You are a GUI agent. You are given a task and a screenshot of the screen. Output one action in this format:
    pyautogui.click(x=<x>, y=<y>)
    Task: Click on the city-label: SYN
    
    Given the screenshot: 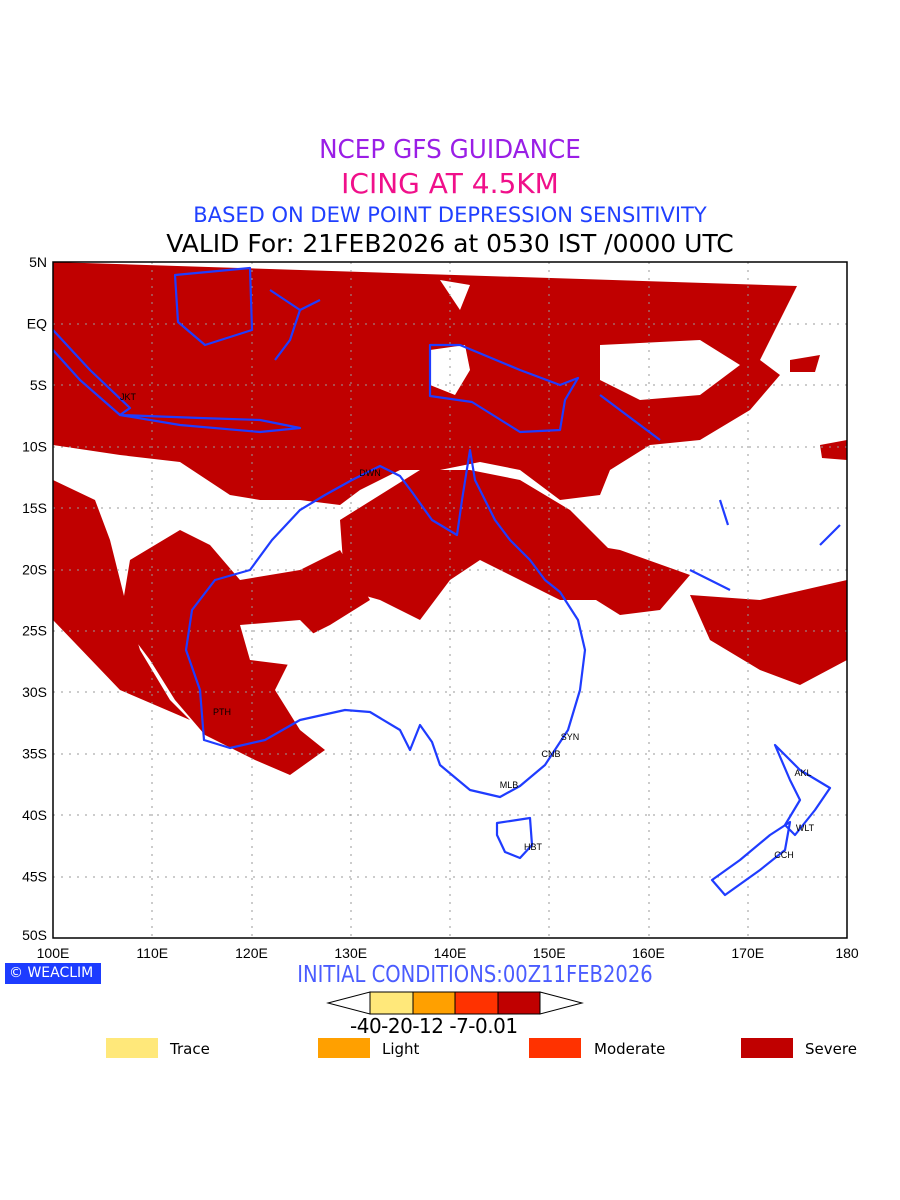 What is the action you would take?
    pyautogui.click(x=570, y=737)
    